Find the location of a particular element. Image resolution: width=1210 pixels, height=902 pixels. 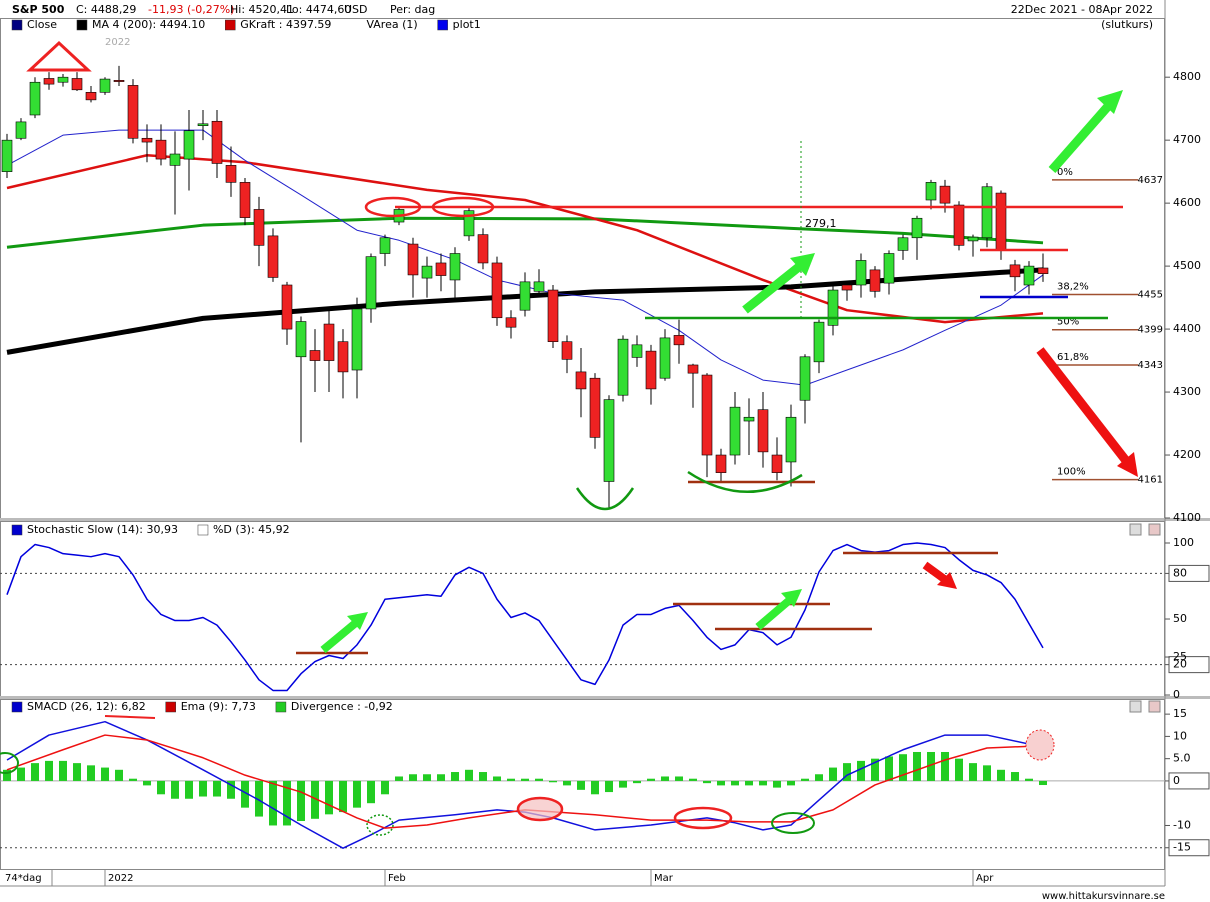

y-tick-label: 4400 is located at coordinates (1187, 328).